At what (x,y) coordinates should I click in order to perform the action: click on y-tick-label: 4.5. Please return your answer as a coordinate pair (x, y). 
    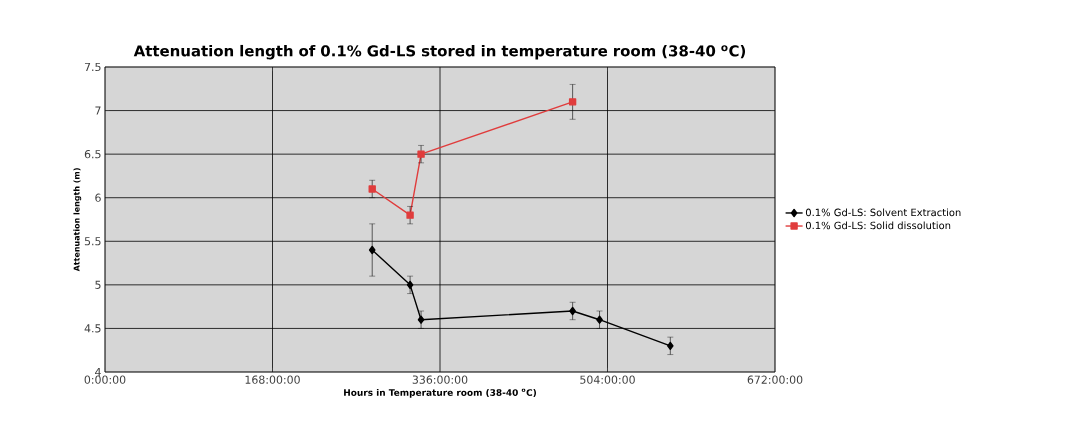
    Looking at the image, I should click on (92, 328).